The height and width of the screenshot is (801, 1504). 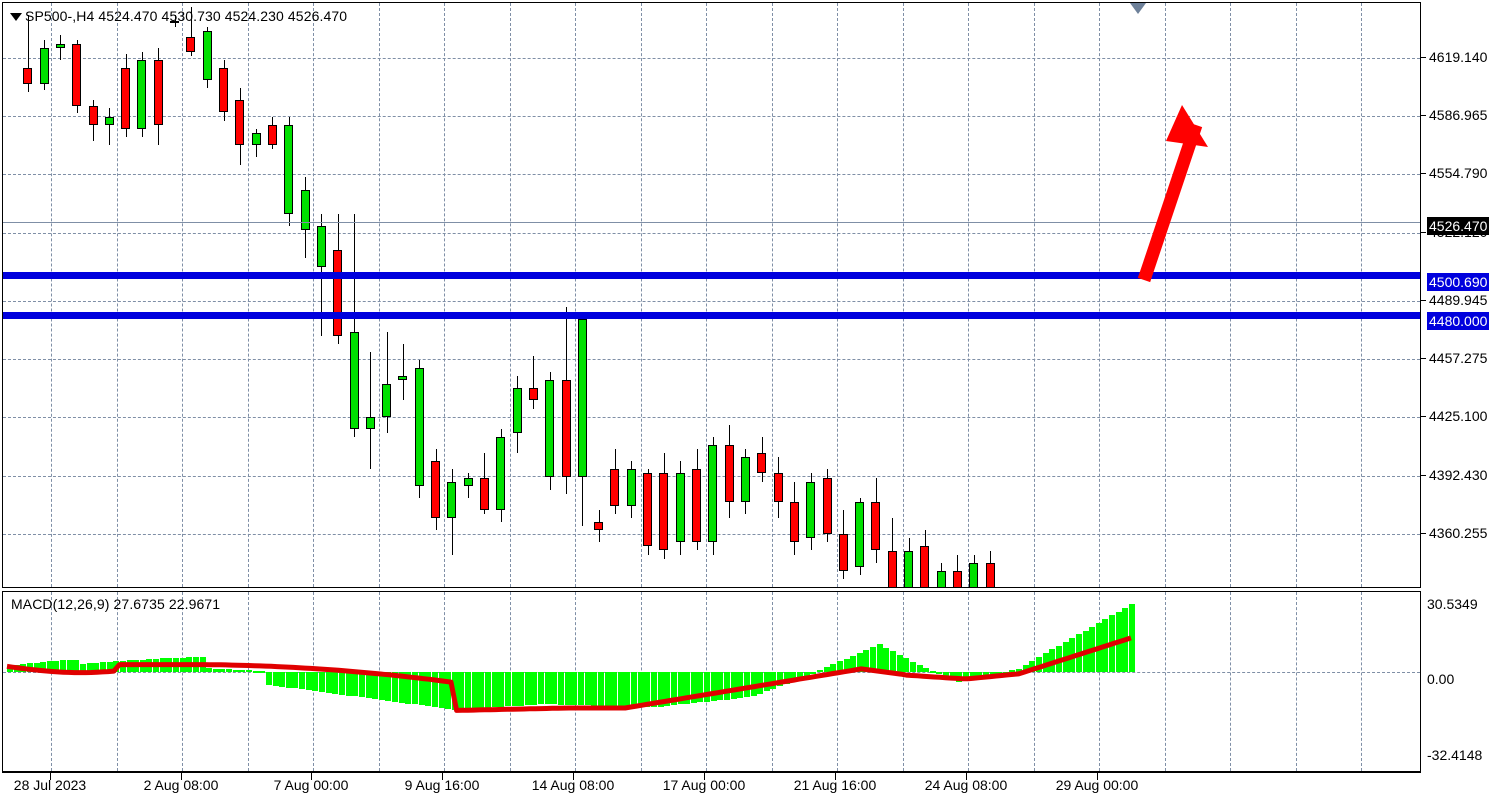 What do you see at coordinates (1441, 679) in the screenshot?
I see `macd-tick-label: 0.00` at bounding box center [1441, 679].